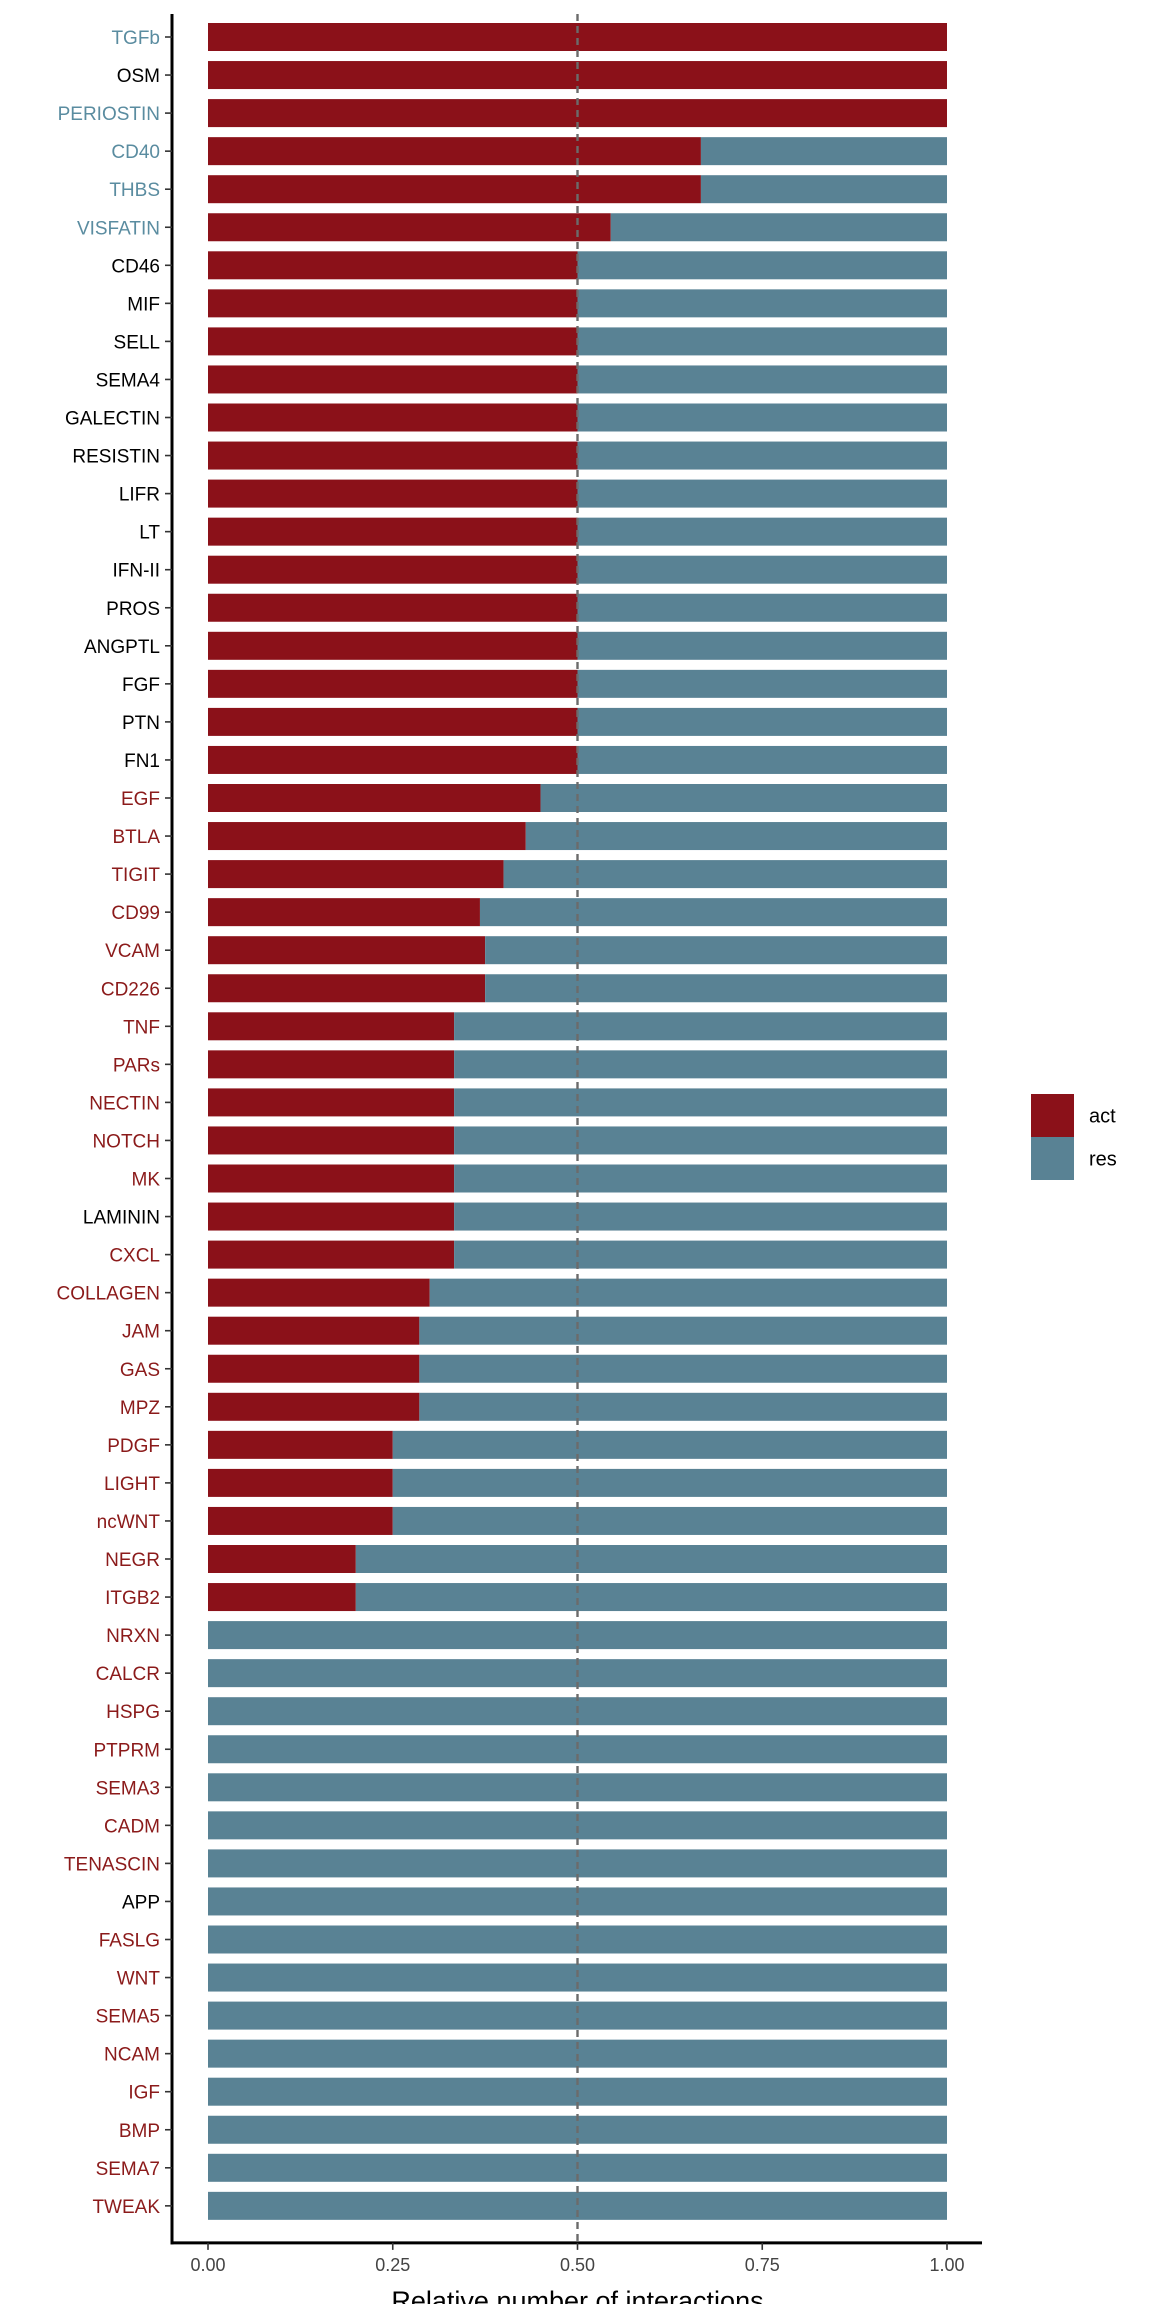  I want to click on bar-res-CD226, so click(716, 988).